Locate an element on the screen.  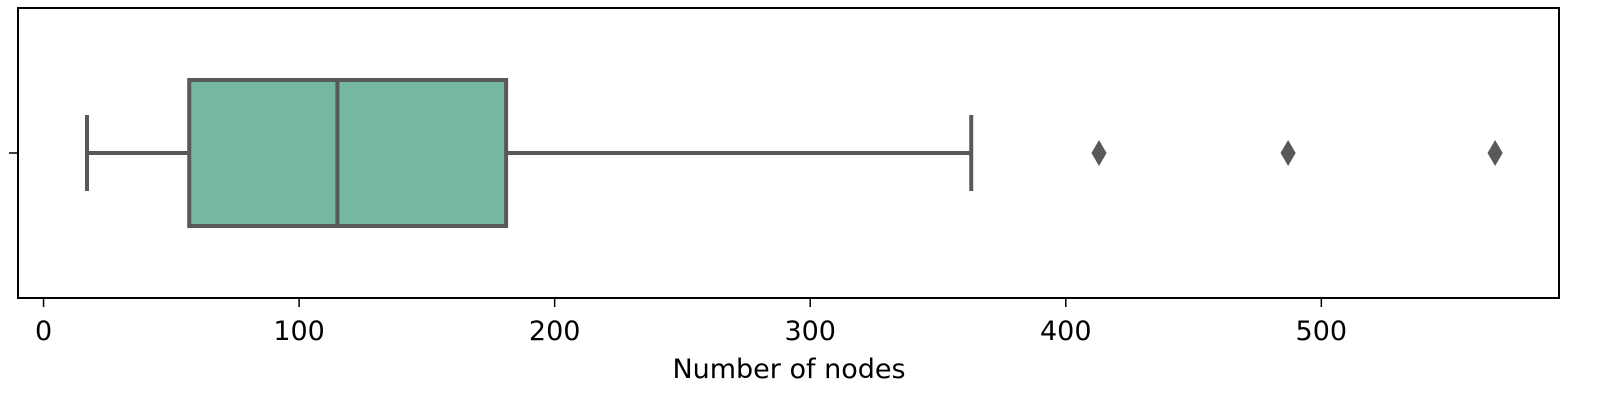
x-tick-label: 200 is located at coordinates (555, 331).